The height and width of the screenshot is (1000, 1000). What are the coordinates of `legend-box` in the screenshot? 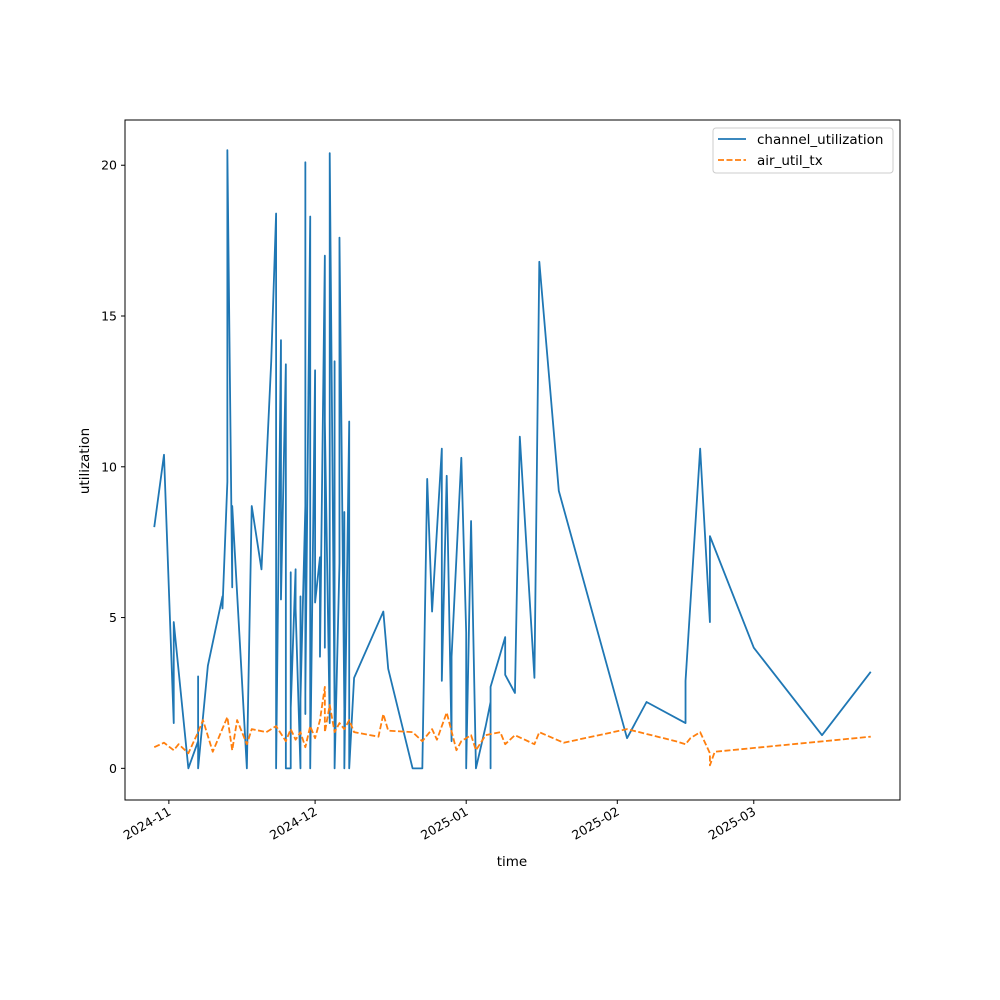 It's located at (803, 150).